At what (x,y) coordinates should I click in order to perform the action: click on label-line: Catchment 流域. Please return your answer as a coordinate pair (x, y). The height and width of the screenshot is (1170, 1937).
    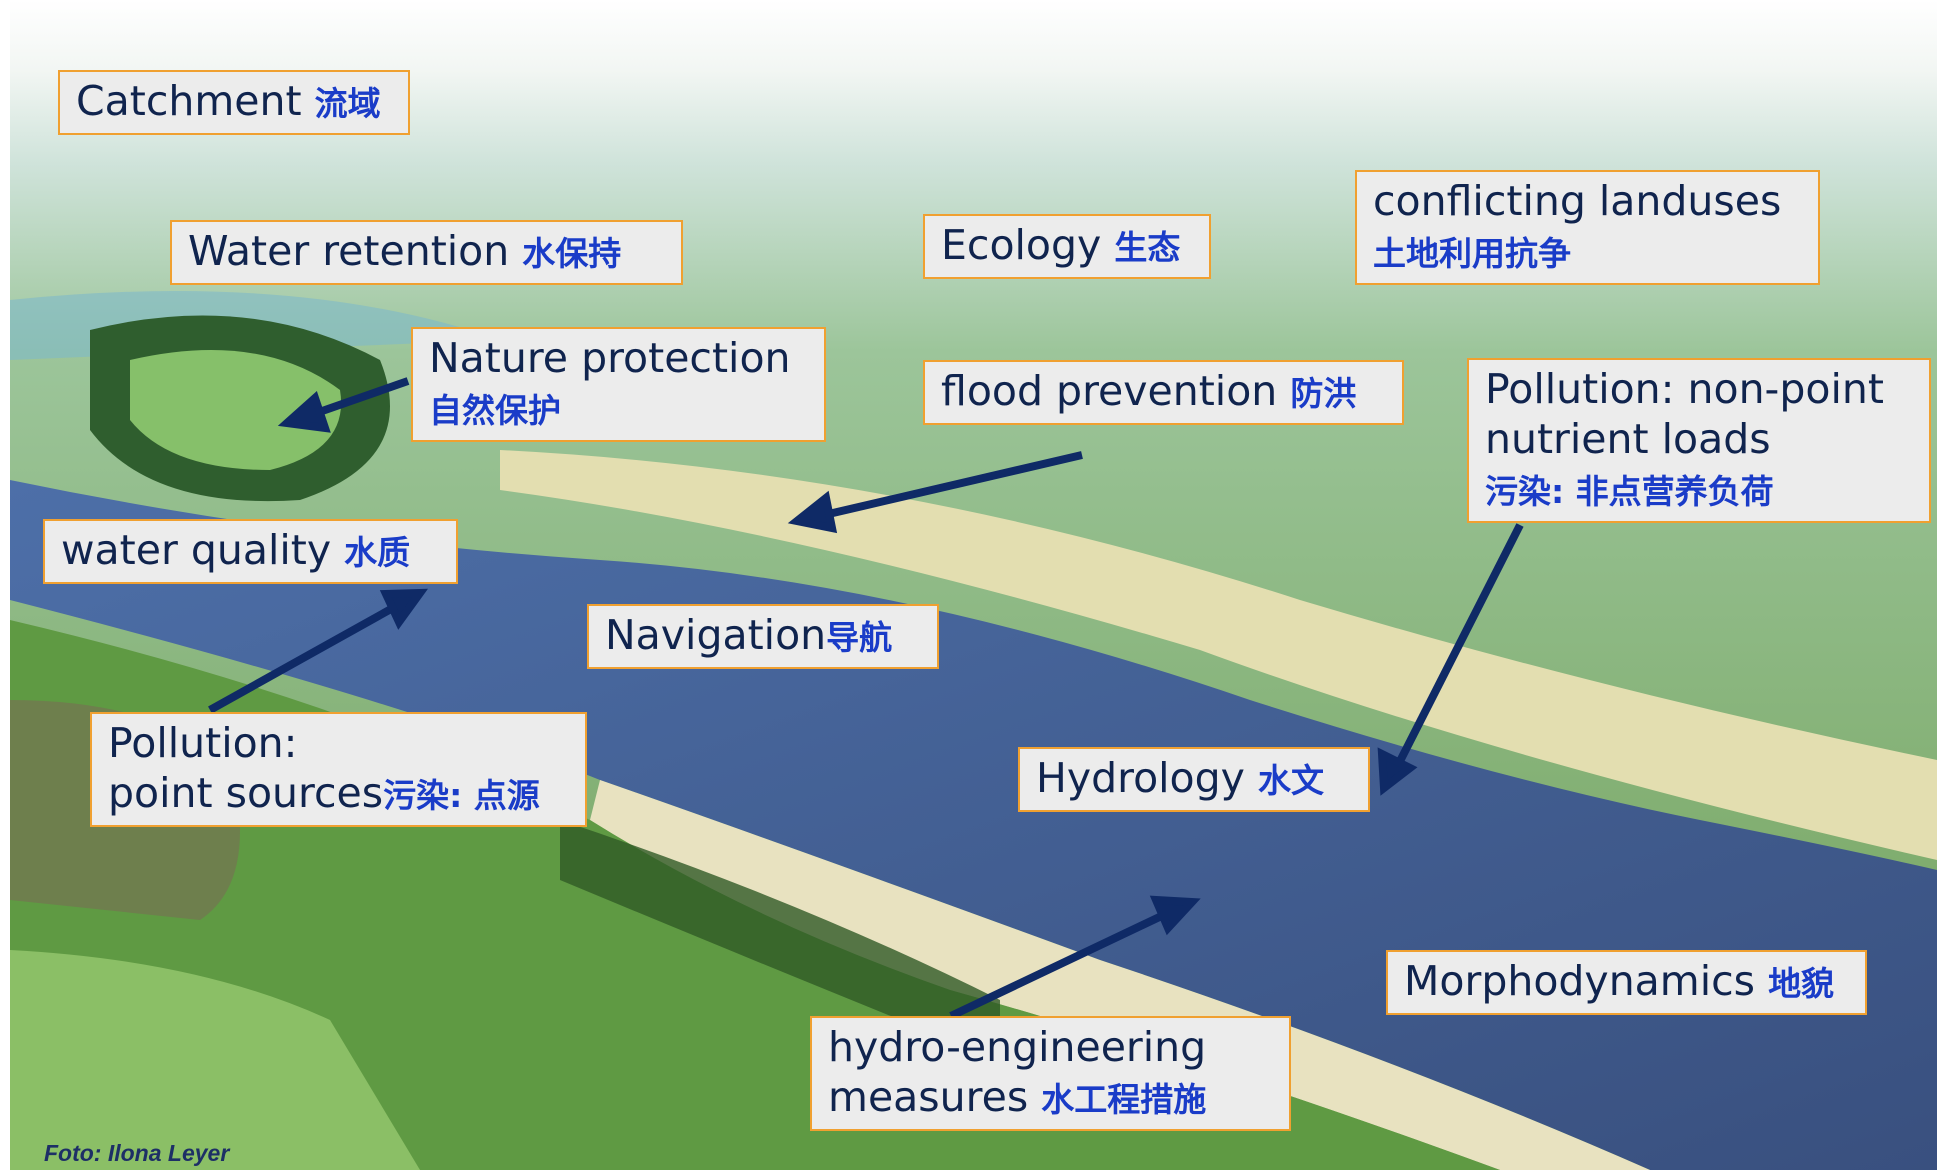
    Looking at the image, I should click on (234, 102).